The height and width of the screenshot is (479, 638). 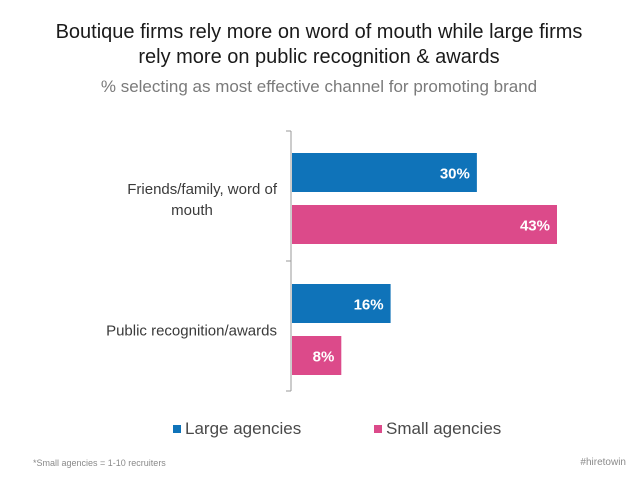 I want to click on legend-swatch-small, so click(x=378, y=429).